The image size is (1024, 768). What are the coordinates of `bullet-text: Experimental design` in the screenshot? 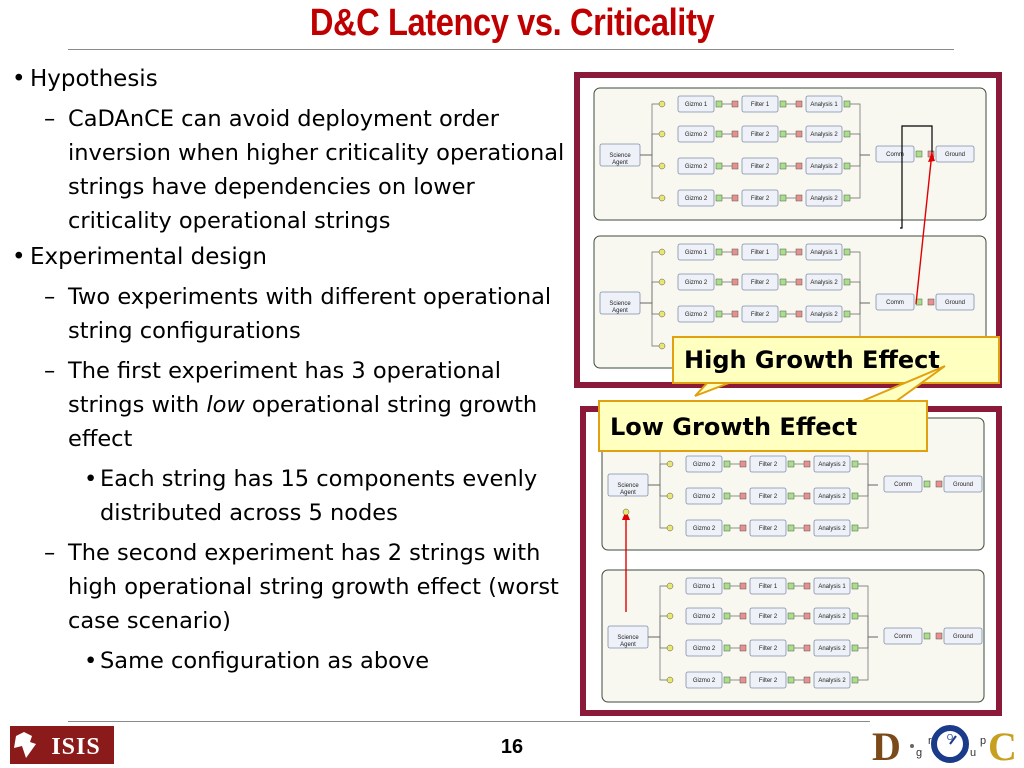 It's located at (148, 257).